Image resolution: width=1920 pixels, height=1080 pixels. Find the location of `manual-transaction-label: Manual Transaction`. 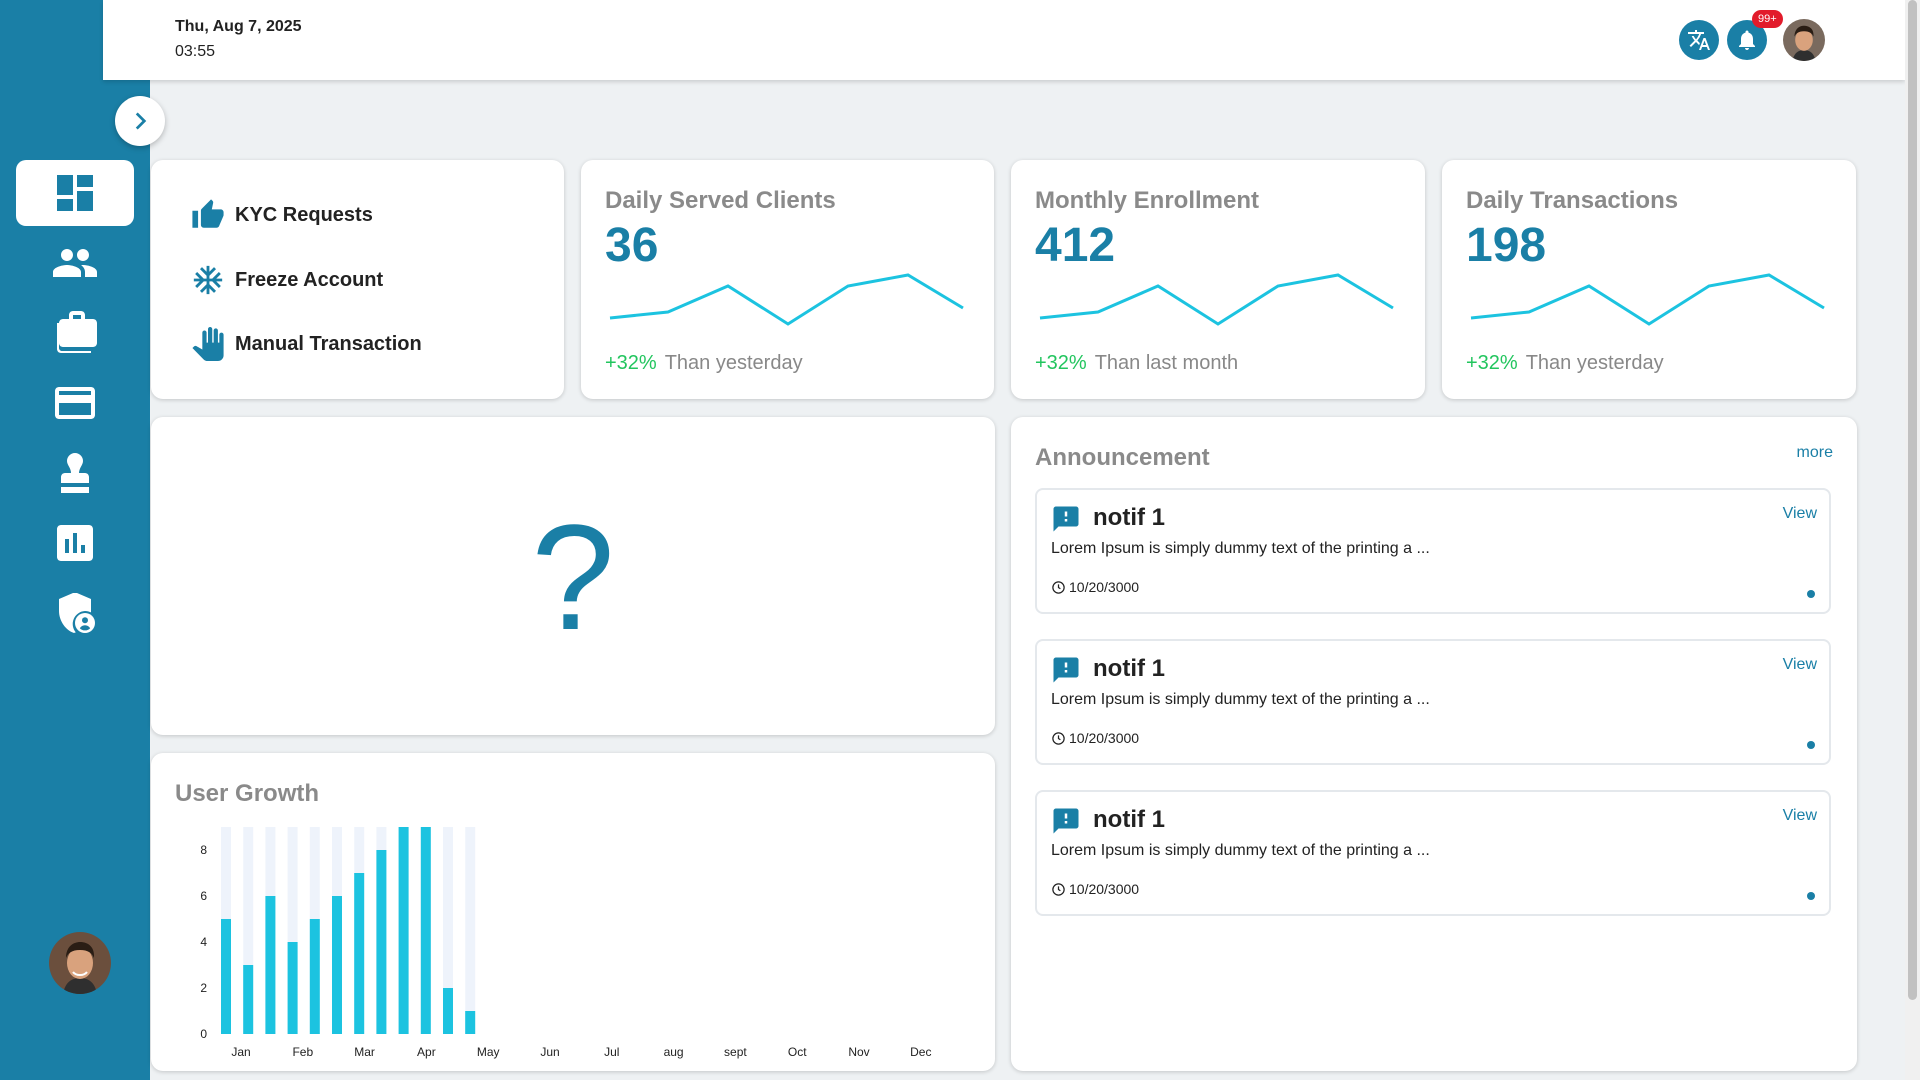

manual-transaction-label: Manual Transaction is located at coordinates (328, 343).